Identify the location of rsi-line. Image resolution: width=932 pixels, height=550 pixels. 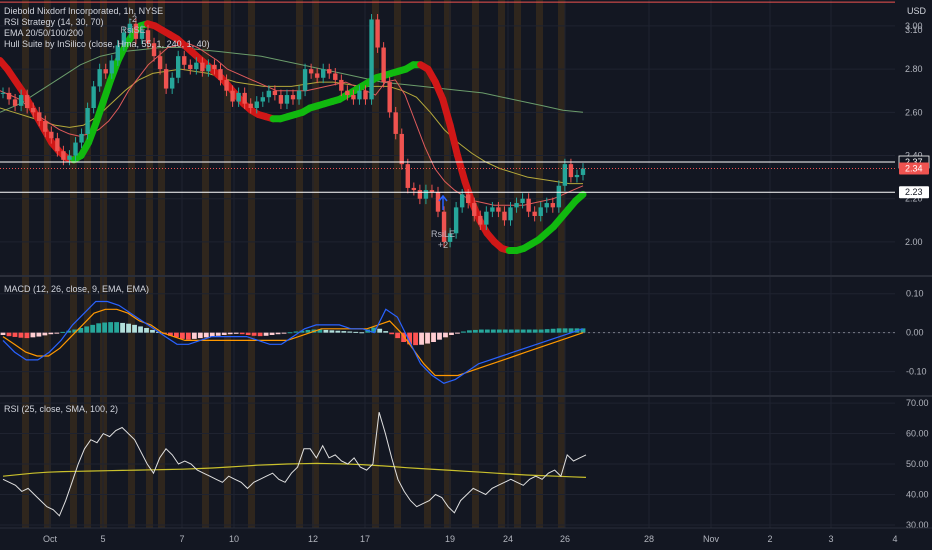
(294, 464).